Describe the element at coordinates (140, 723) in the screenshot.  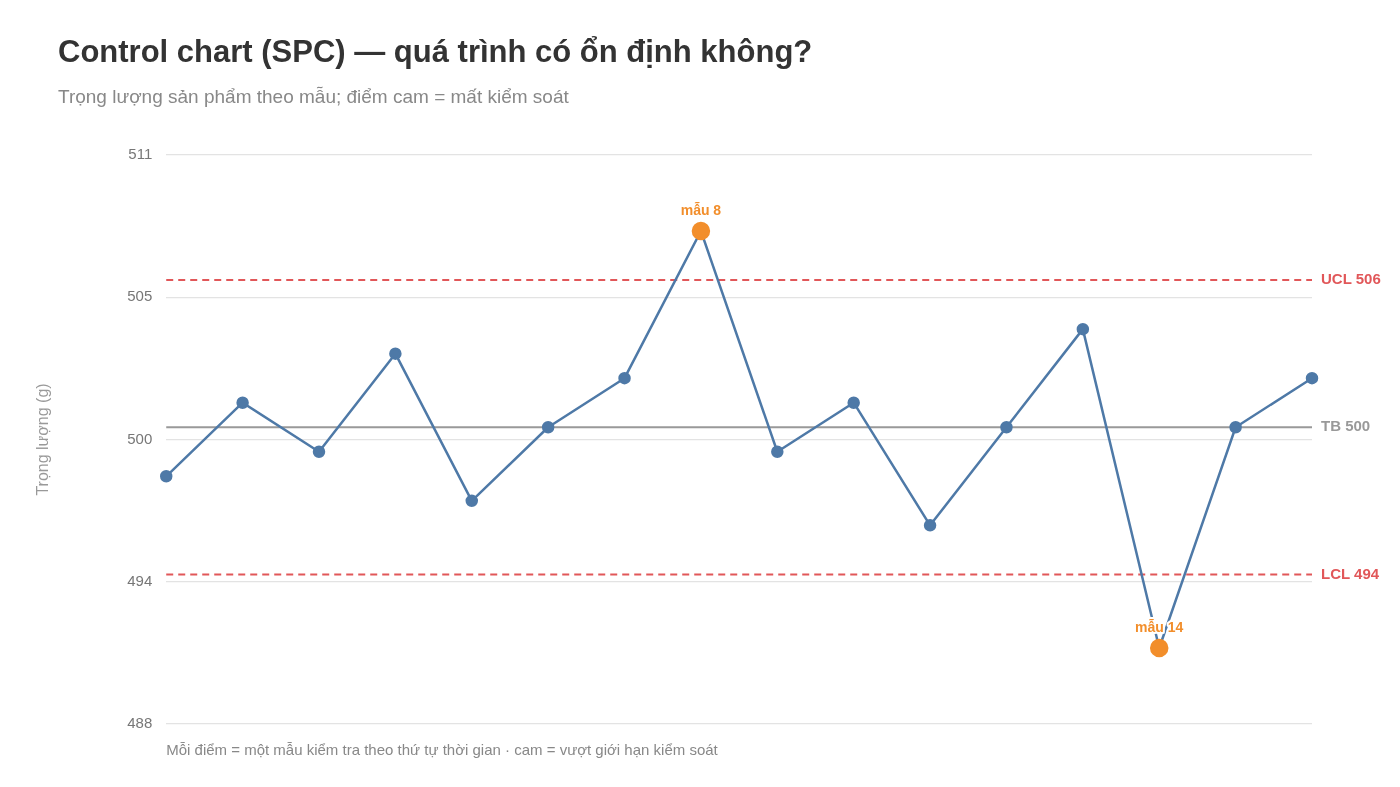
I see `y-tick-label: 488` at that location.